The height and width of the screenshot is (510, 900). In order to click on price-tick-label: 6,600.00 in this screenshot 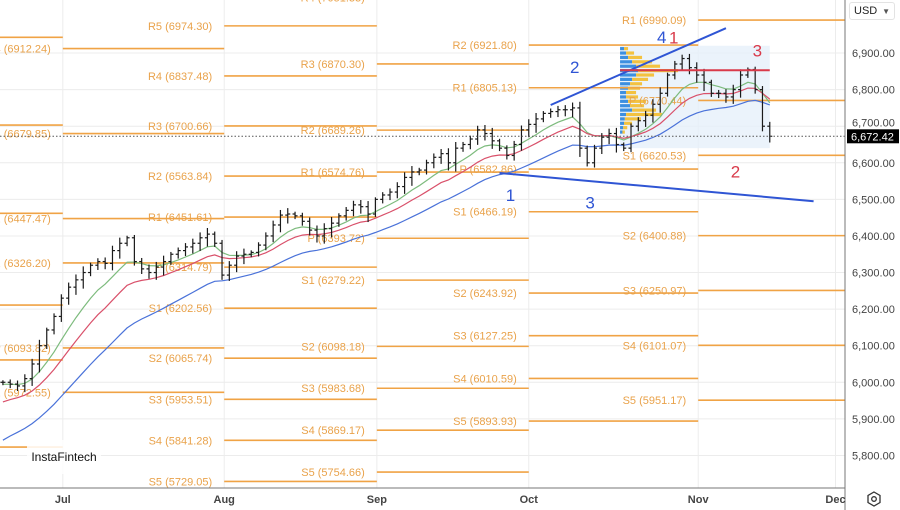, I will do `click(873, 164)`.